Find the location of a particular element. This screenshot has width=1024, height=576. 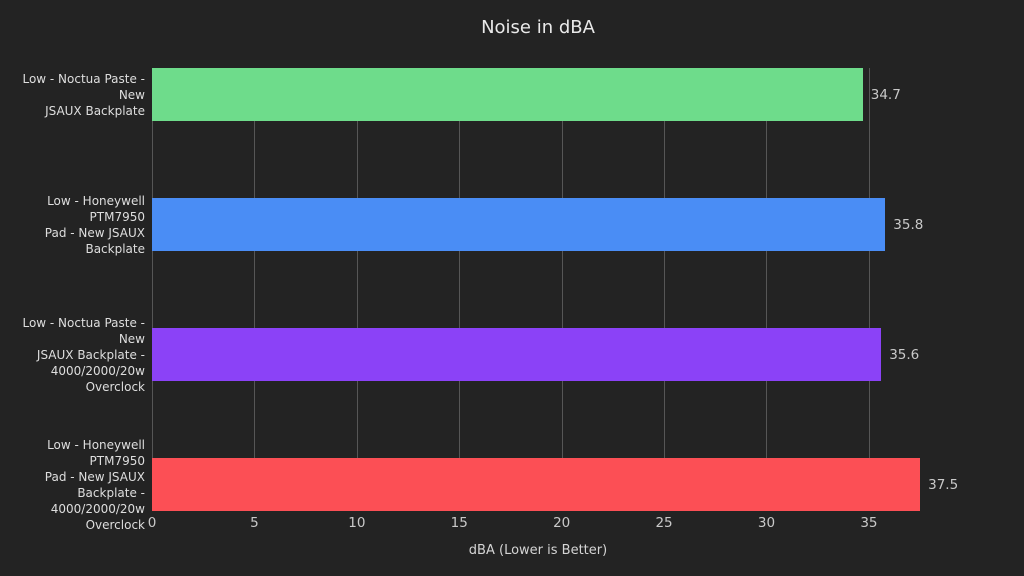

bar-row: 37.5 is located at coordinates (576, 484).